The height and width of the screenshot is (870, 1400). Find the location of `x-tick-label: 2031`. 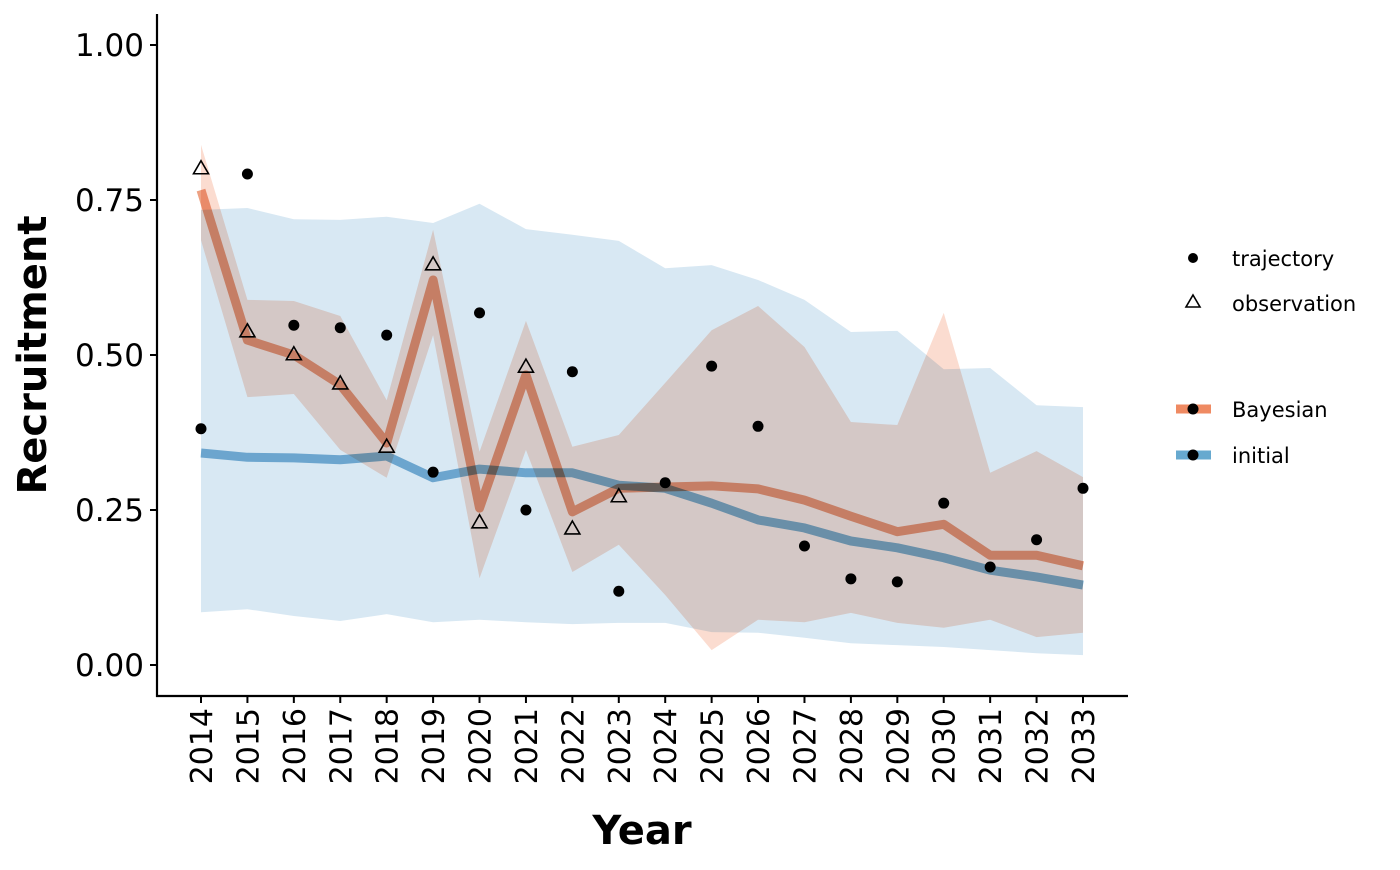

x-tick-label: 2031 is located at coordinates (991, 746).